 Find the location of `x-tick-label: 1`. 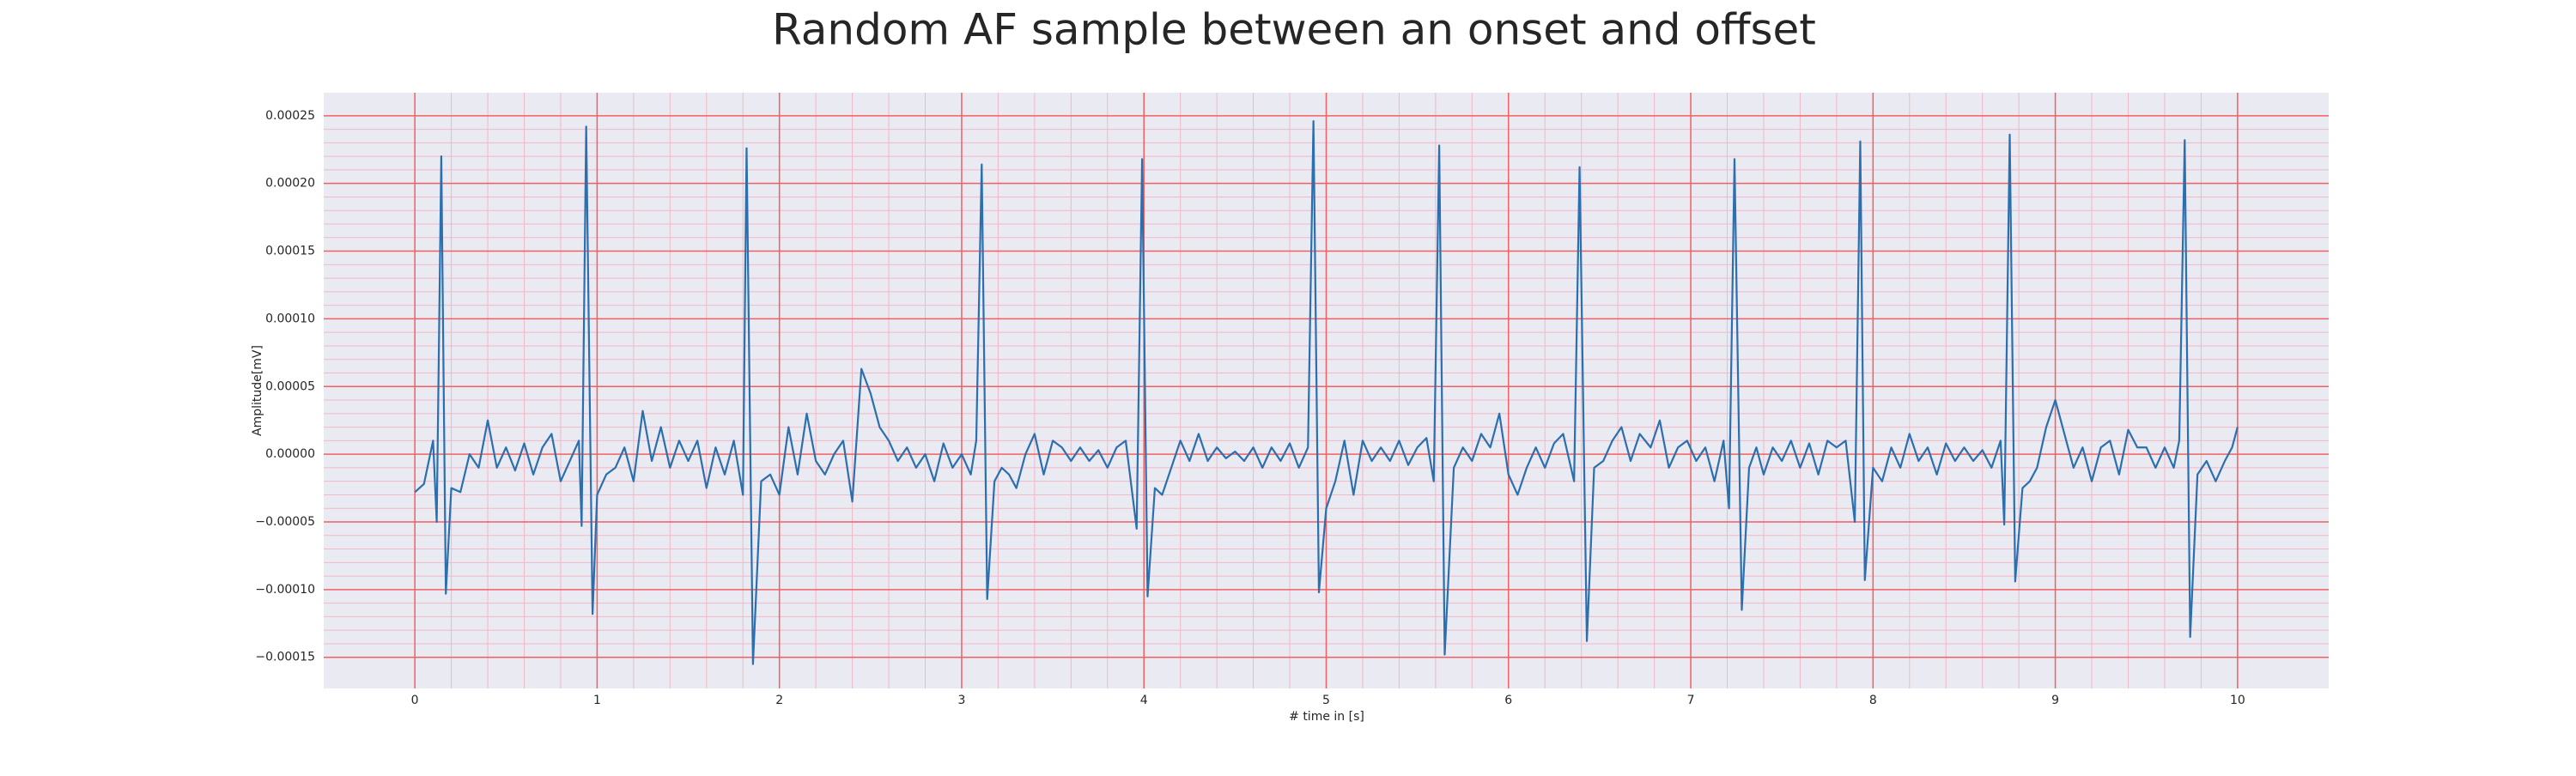

x-tick-label: 1 is located at coordinates (597, 701).